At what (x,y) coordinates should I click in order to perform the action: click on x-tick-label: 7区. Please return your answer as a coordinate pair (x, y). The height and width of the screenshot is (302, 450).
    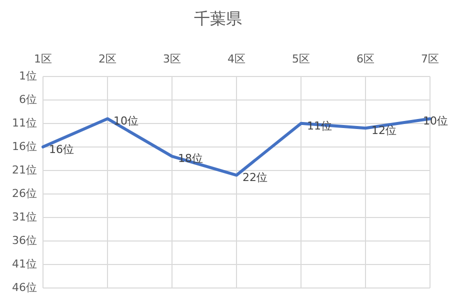
    Looking at the image, I should click on (430, 59).